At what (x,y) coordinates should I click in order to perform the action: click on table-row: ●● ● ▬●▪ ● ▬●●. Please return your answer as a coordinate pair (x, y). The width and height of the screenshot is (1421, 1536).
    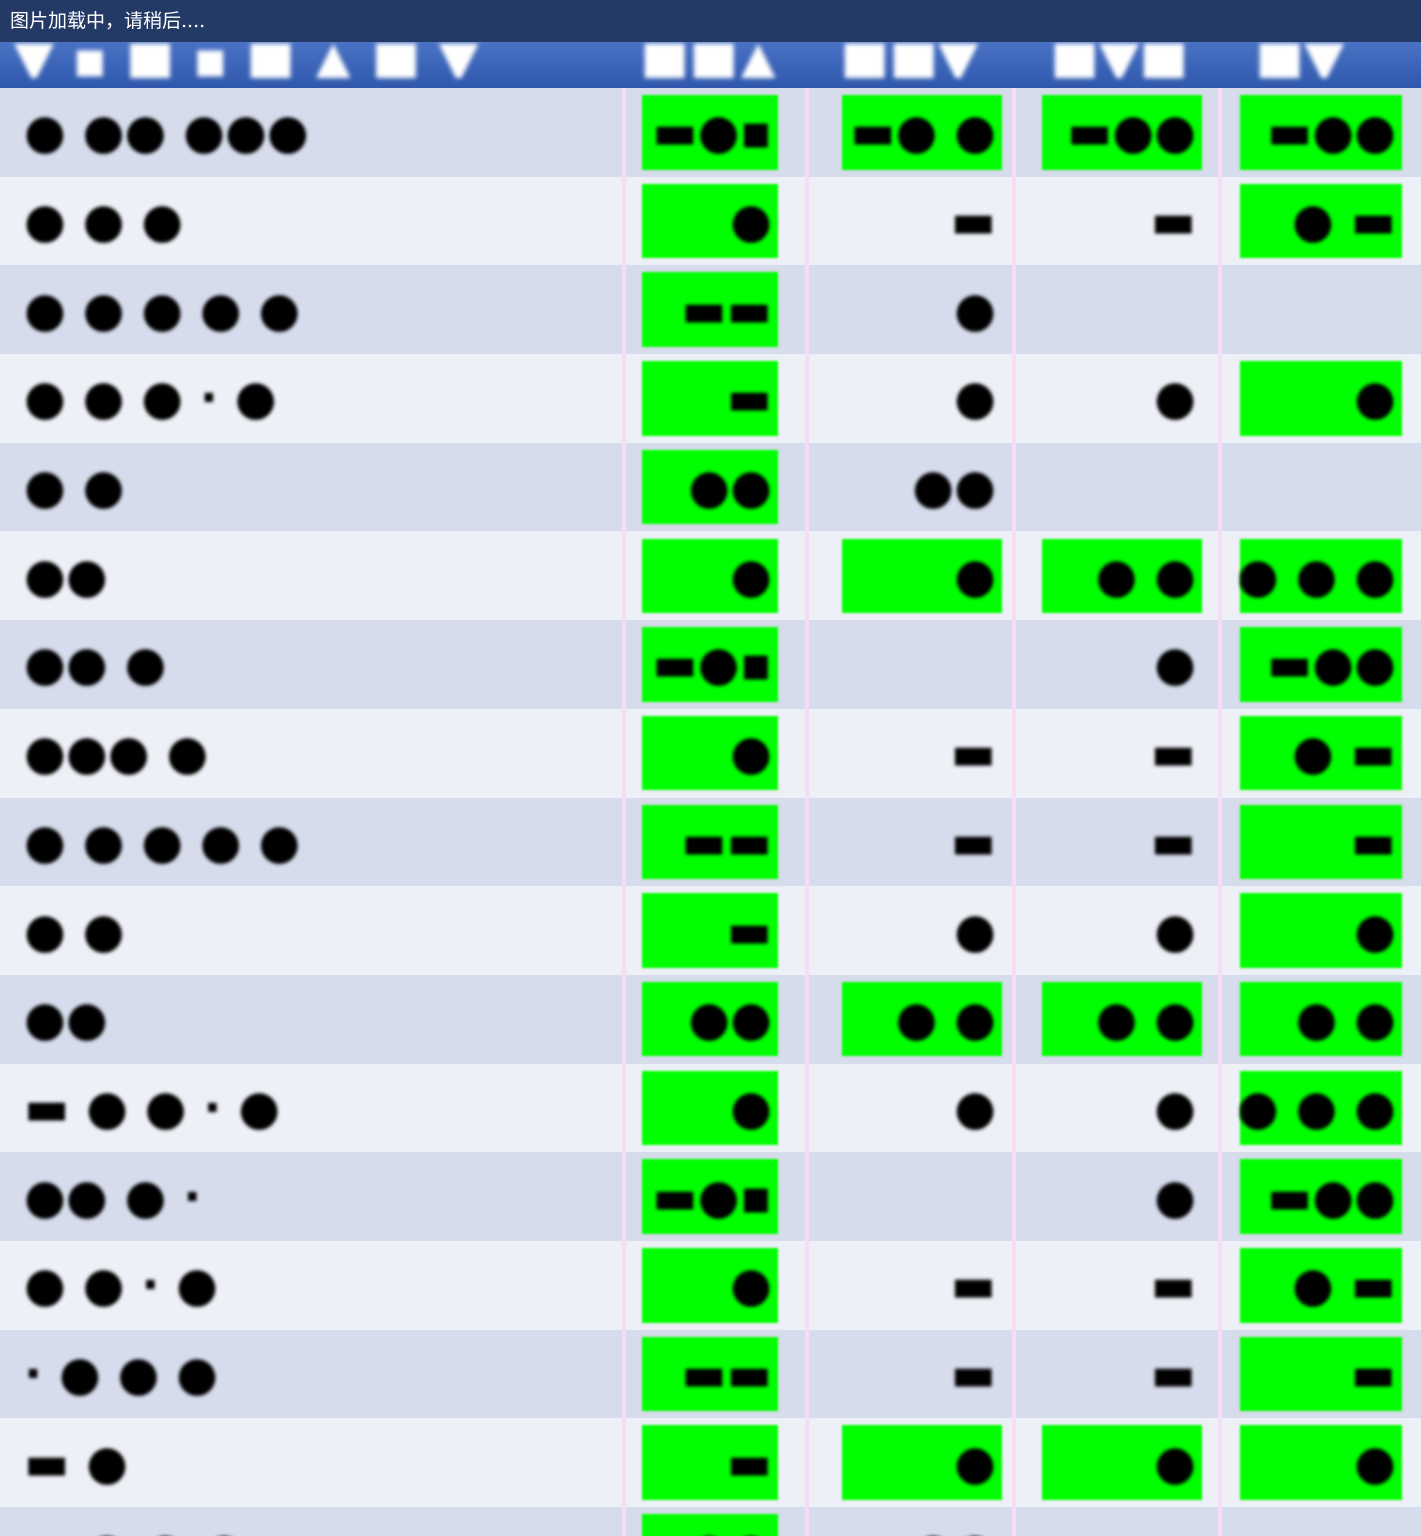
    Looking at the image, I should click on (710, 664).